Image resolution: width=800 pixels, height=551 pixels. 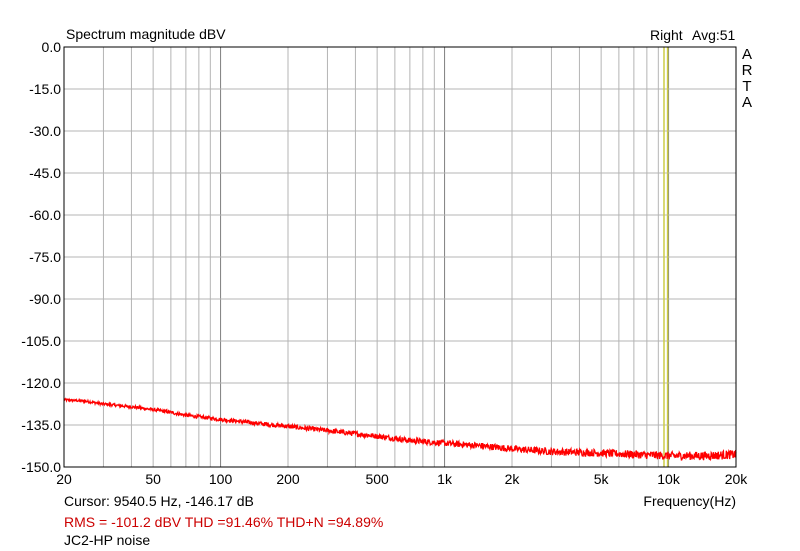 What do you see at coordinates (747, 70) in the screenshot?
I see `brand-letter: R` at bounding box center [747, 70].